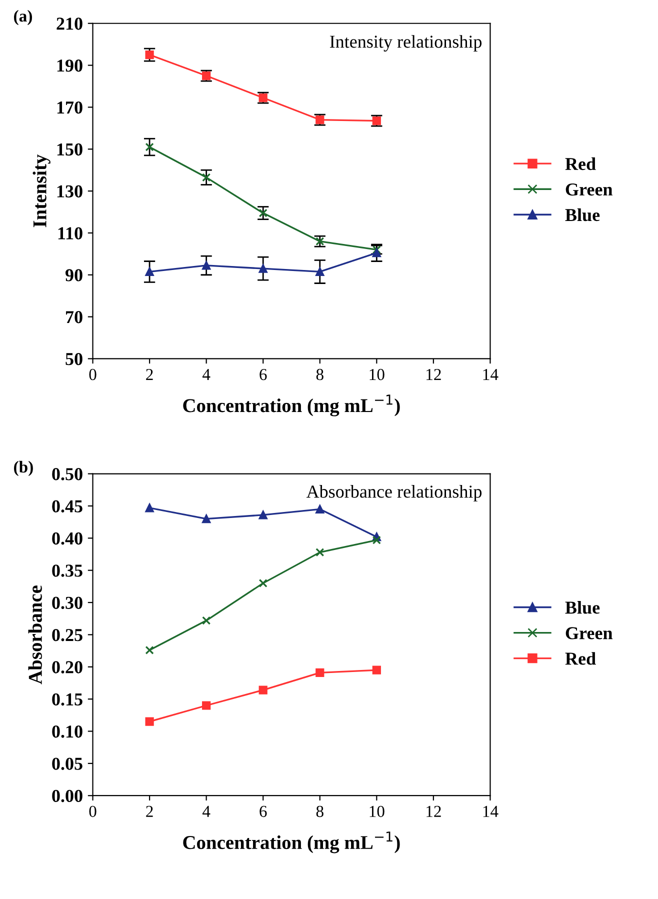 The height and width of the screenshot is (899, 658). What do you see at coordinates (70, 233) in the screenshot?
I see `y-tick-label: 110` at bounding box center [70, 233].